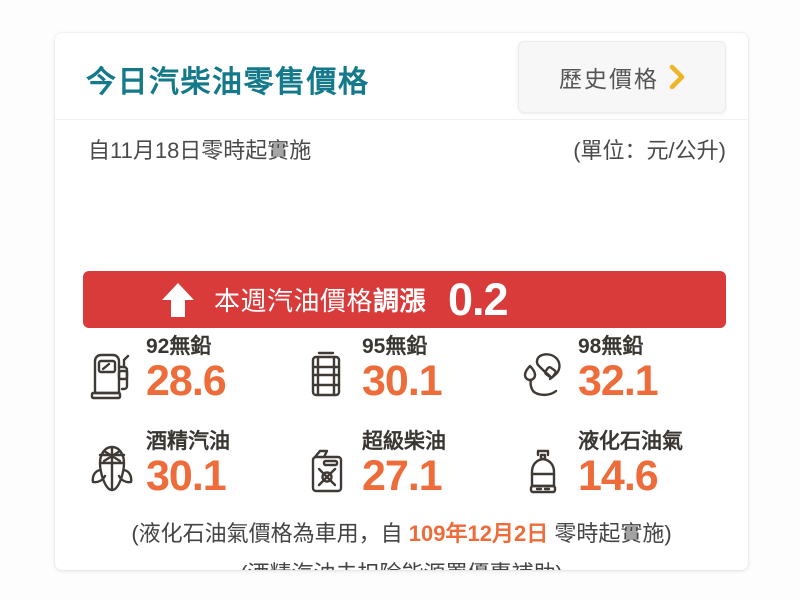 The height and width of the screenshot is (600, 800). What do you see at coordinates (112, 373) in the screenshot?
I see `fuel-pump-icon` at bounding box center [112, 373].